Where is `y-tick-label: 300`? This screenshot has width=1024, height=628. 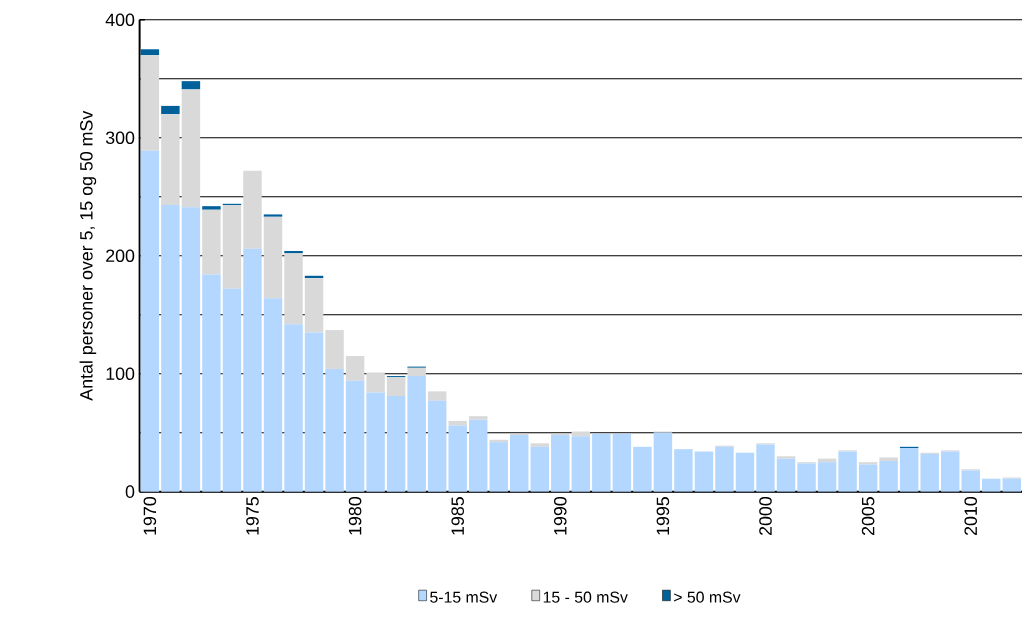
y-tick-label: 300 is located at coordinates (120, 137).